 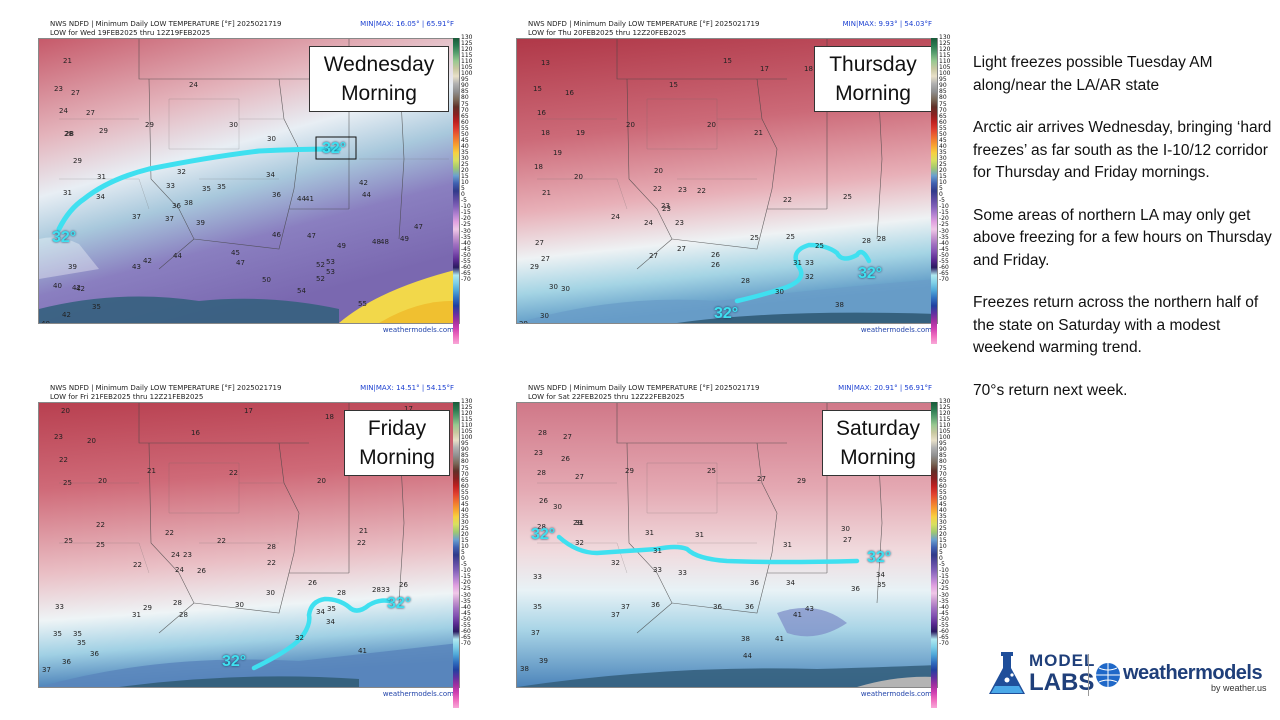 What do you see at coordinates (727, 545) in the screenshot?
I see `map-graphic` at bounding box center [727, 545].